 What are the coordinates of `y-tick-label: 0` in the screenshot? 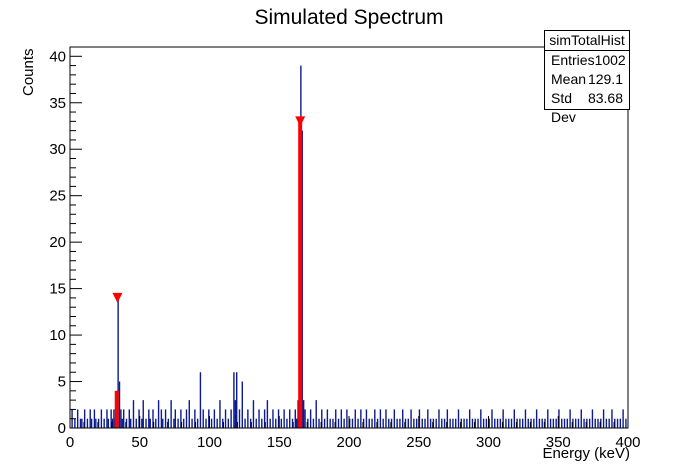 It's located at (62, 428).